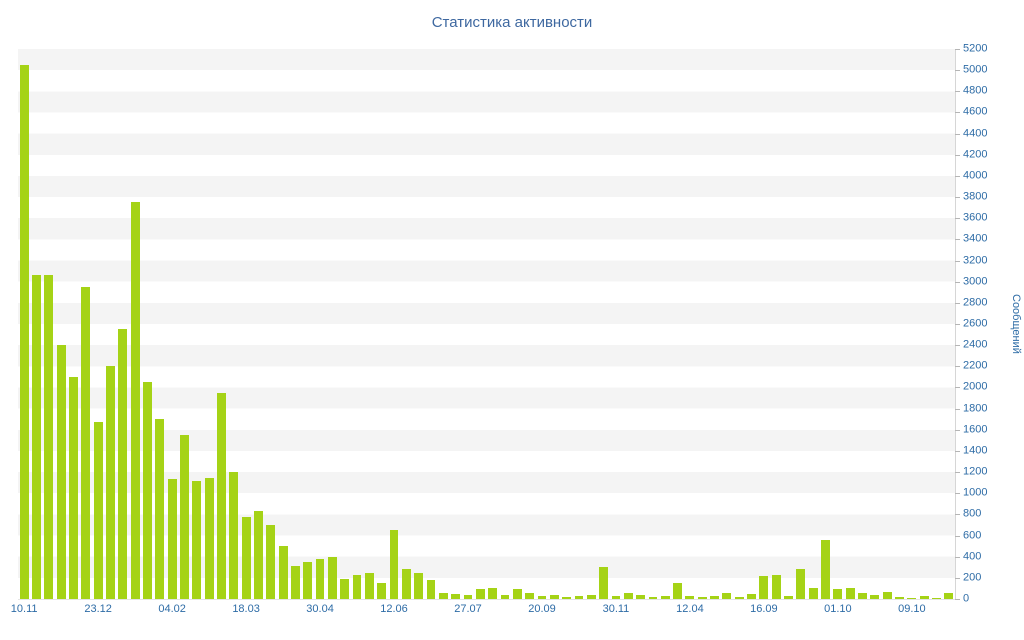 The image size is (1024, 640). Describe the element at coordinates (1016, 324) in the screenshot. I see `y-axis-title: Сообщений` at that location.